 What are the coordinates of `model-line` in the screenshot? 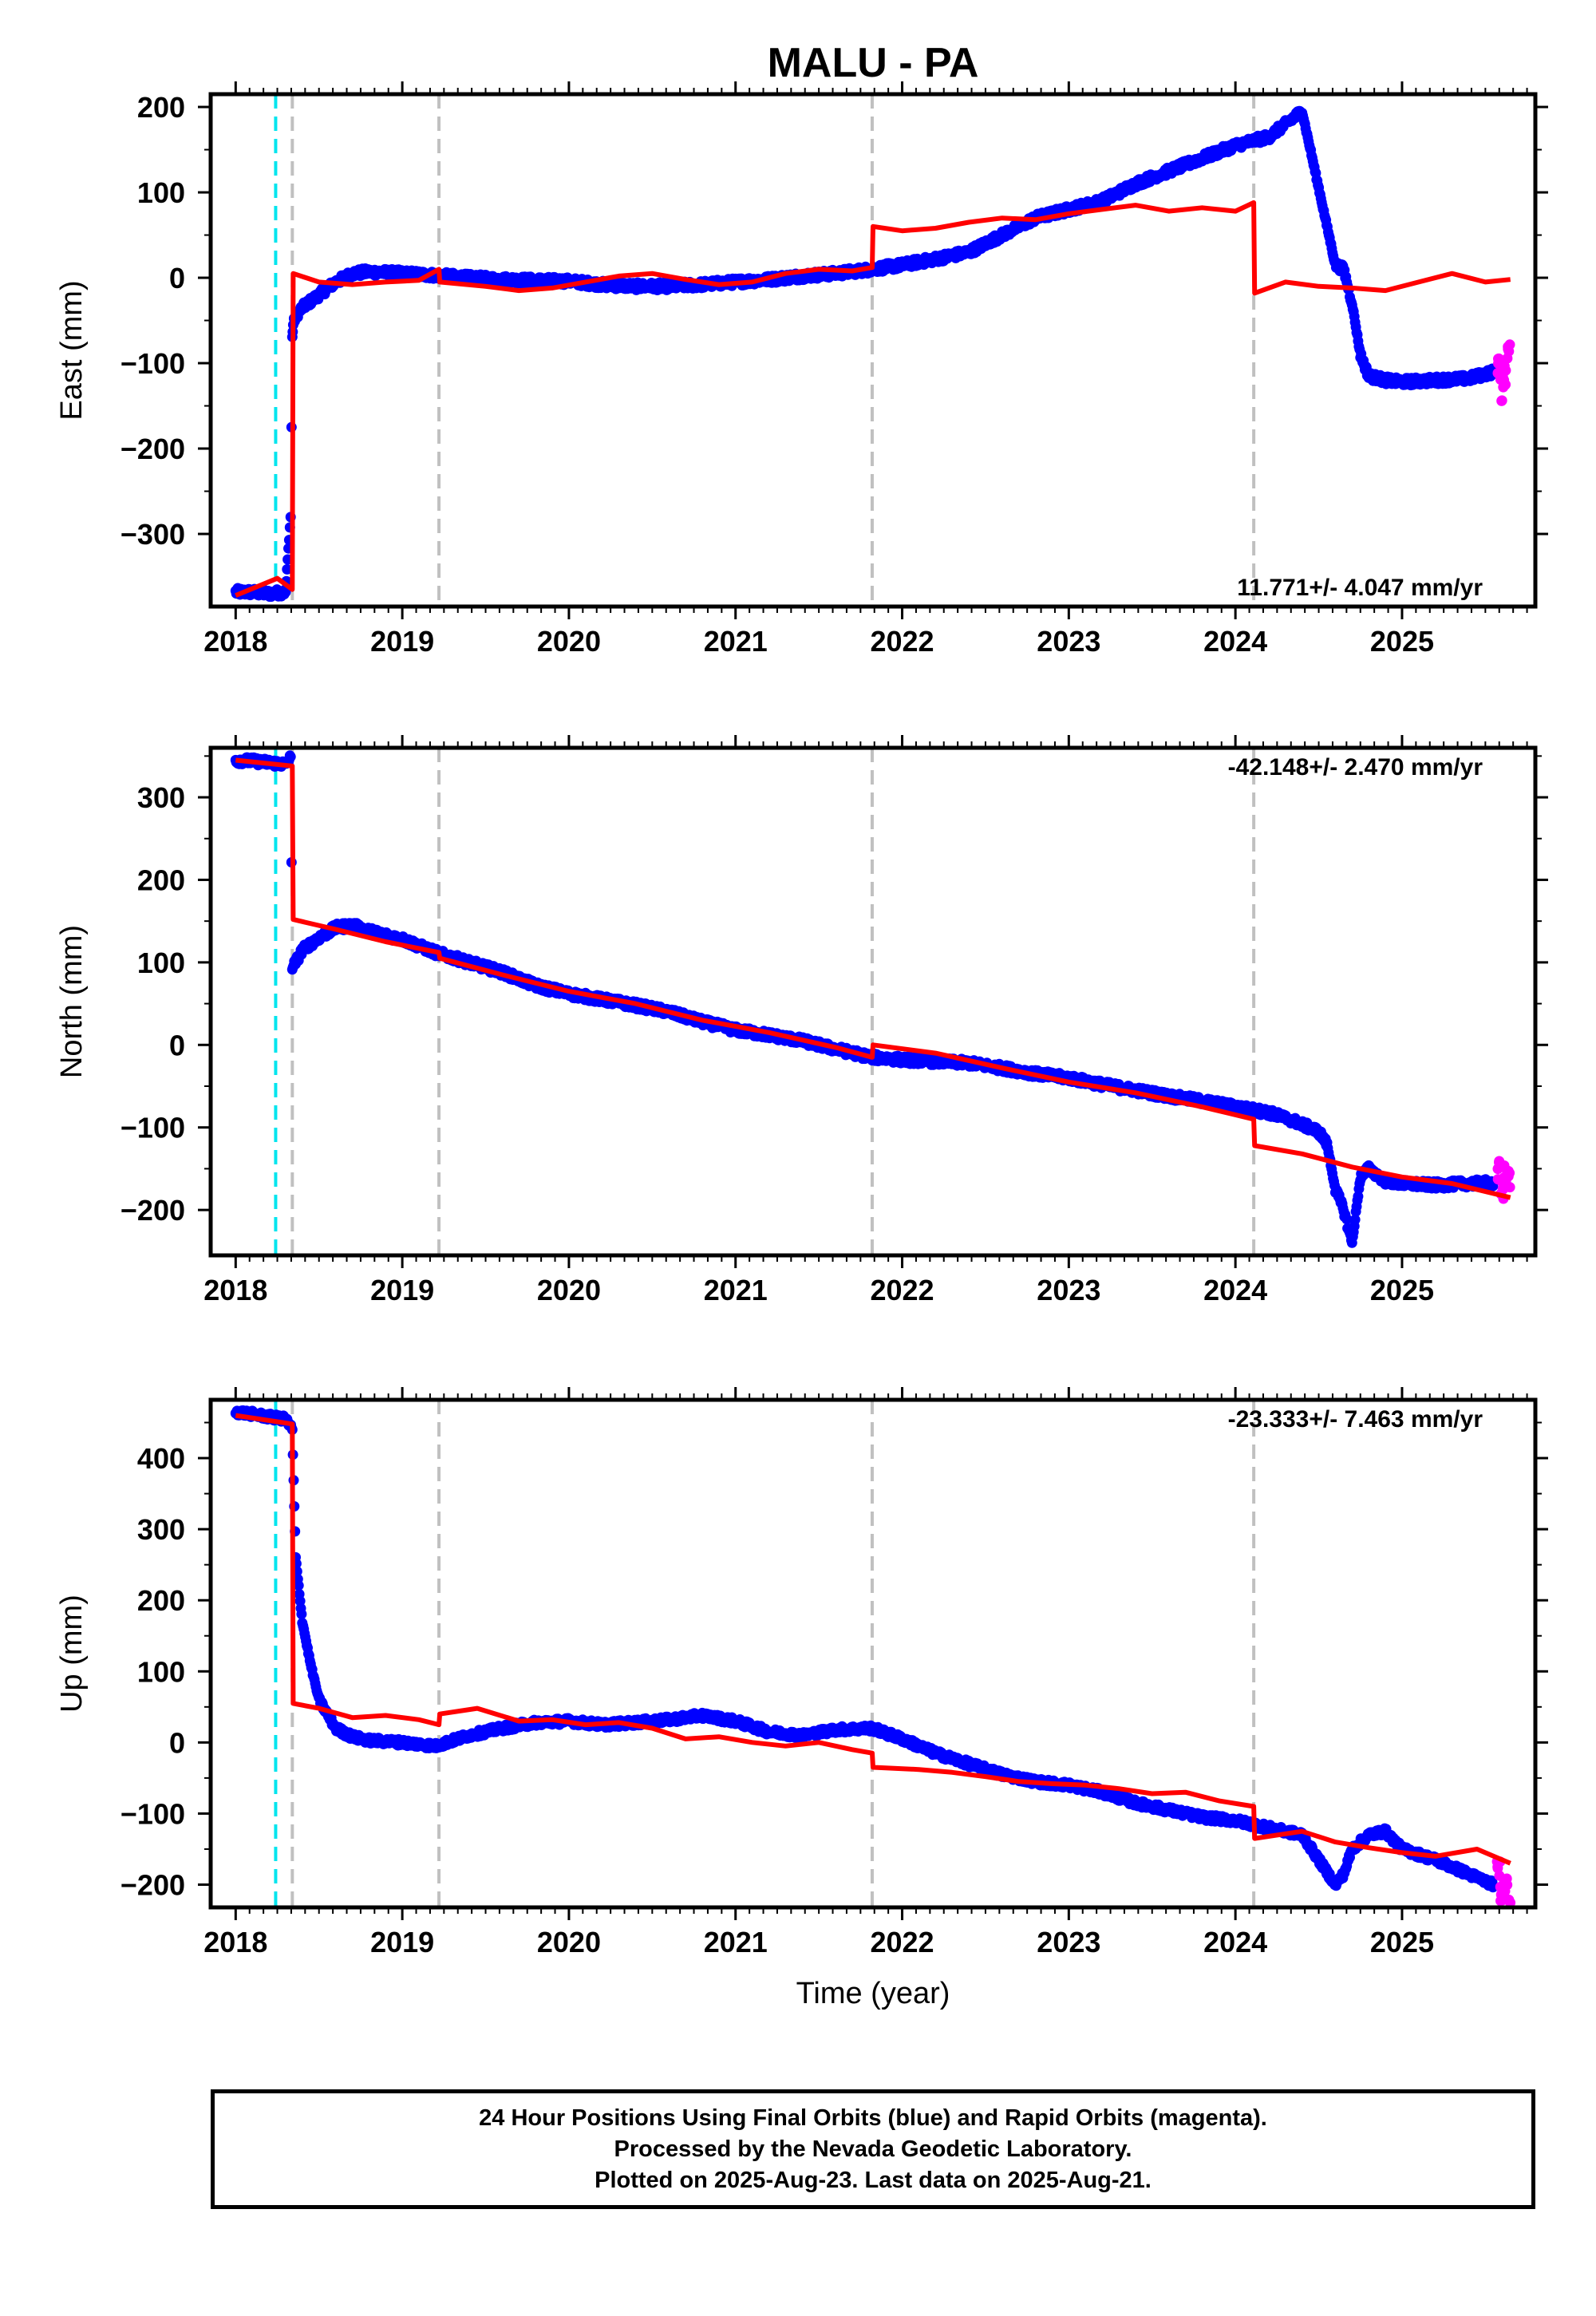 It's located at (873, 399).